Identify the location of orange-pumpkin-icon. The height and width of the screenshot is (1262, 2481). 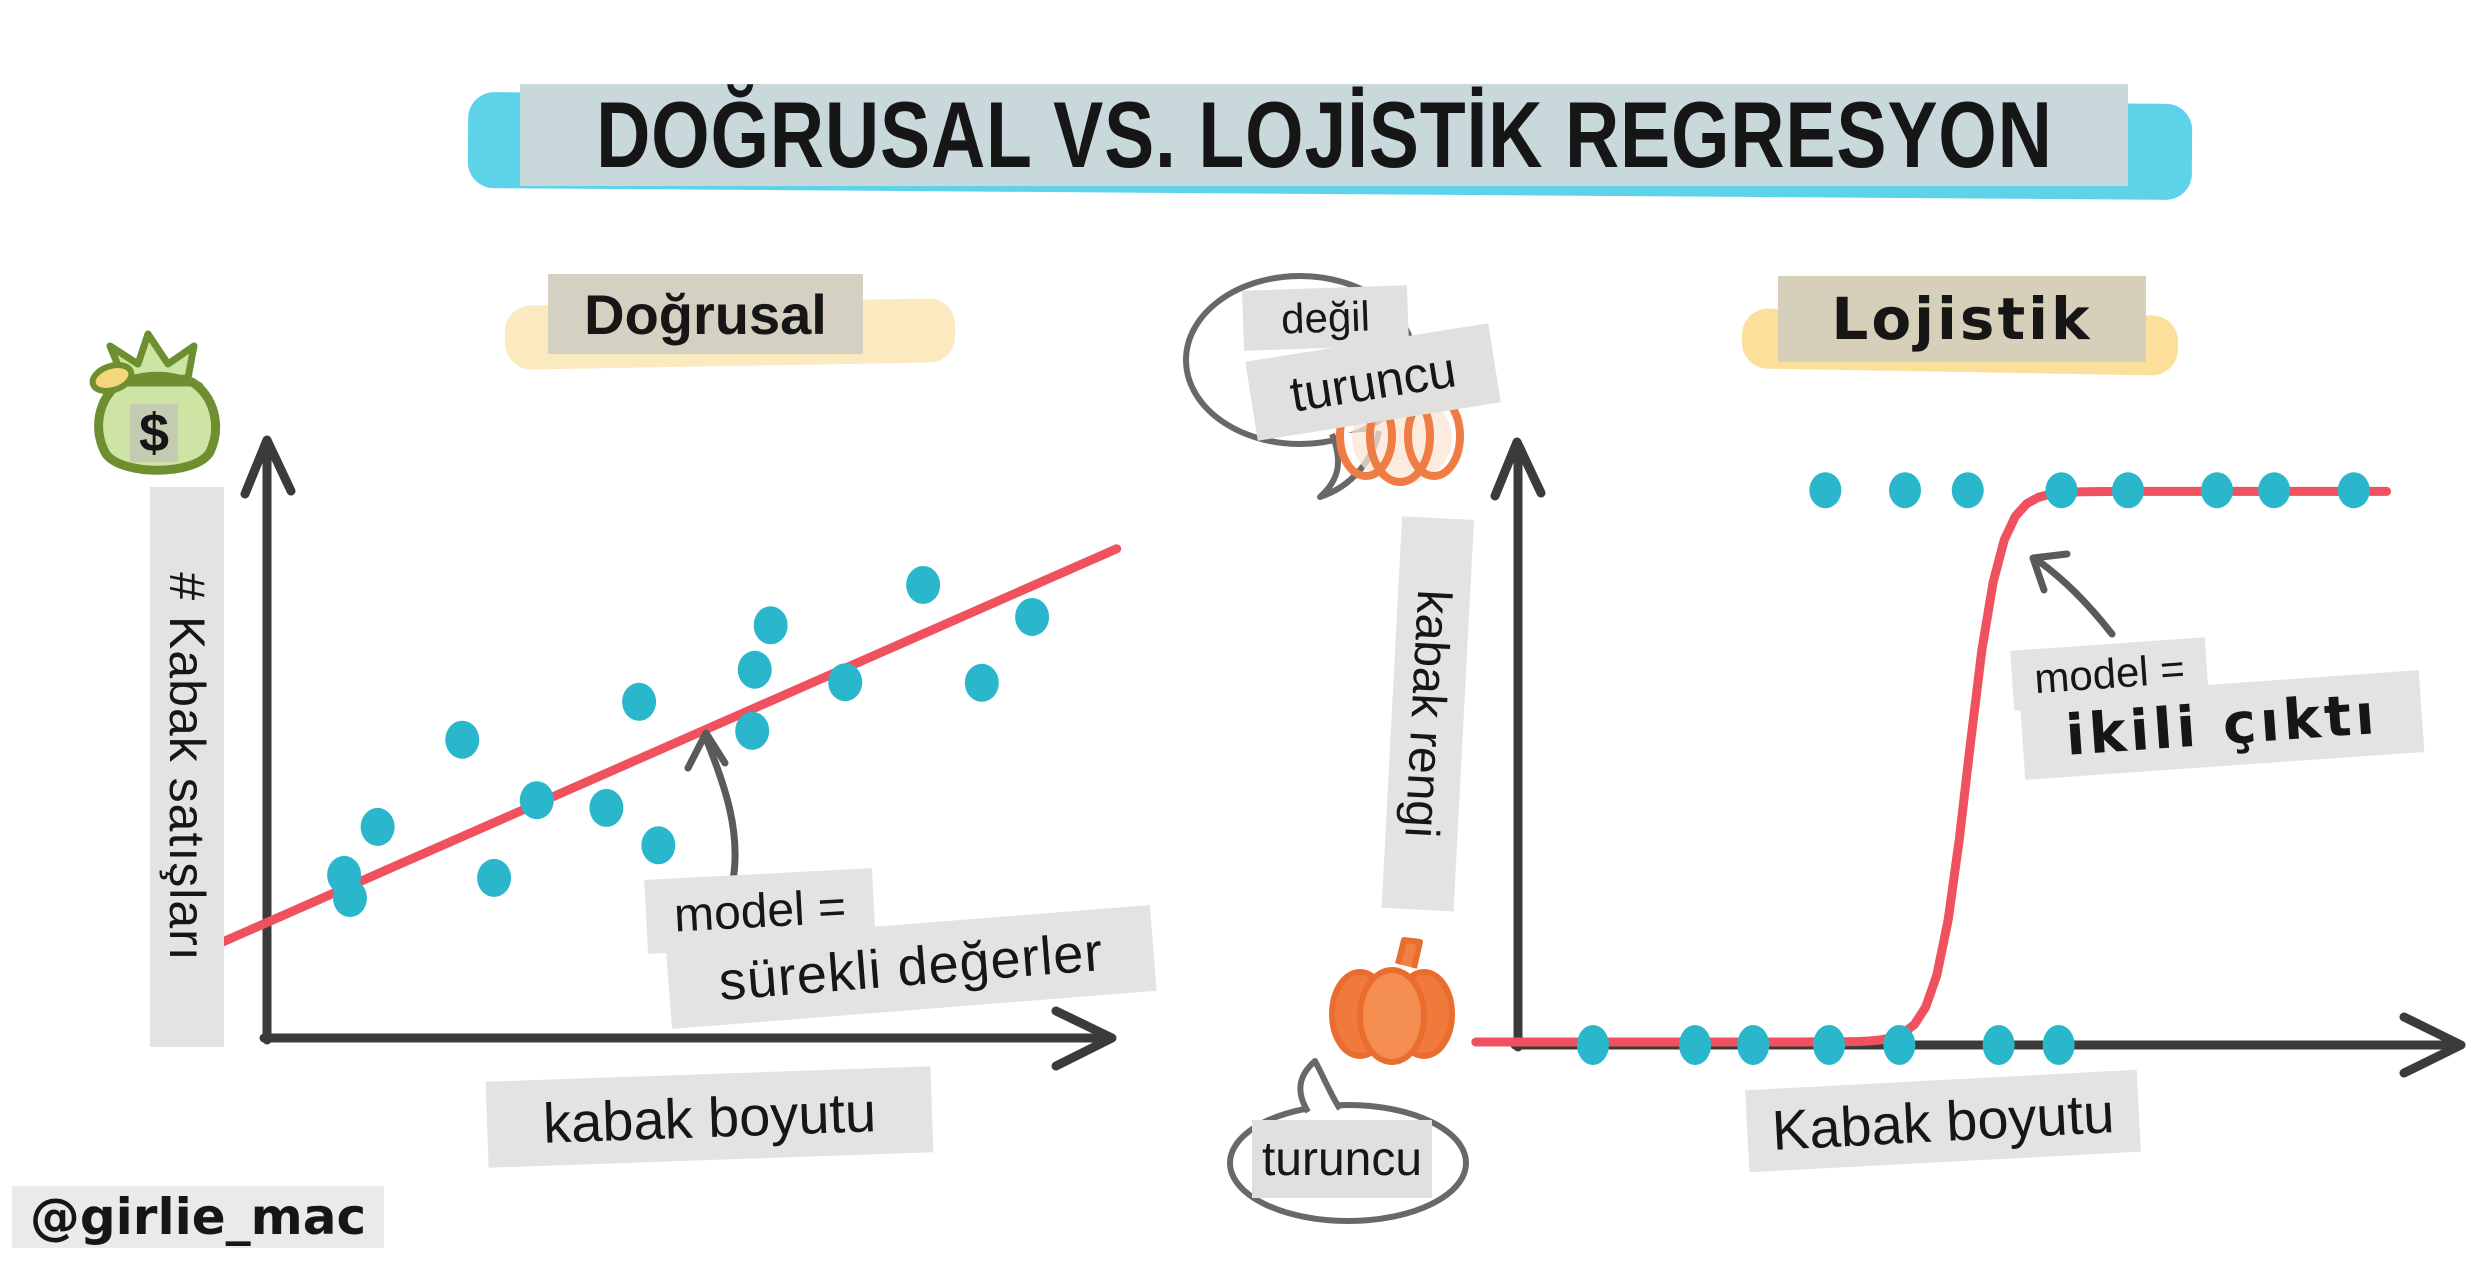
(1392, 1001).